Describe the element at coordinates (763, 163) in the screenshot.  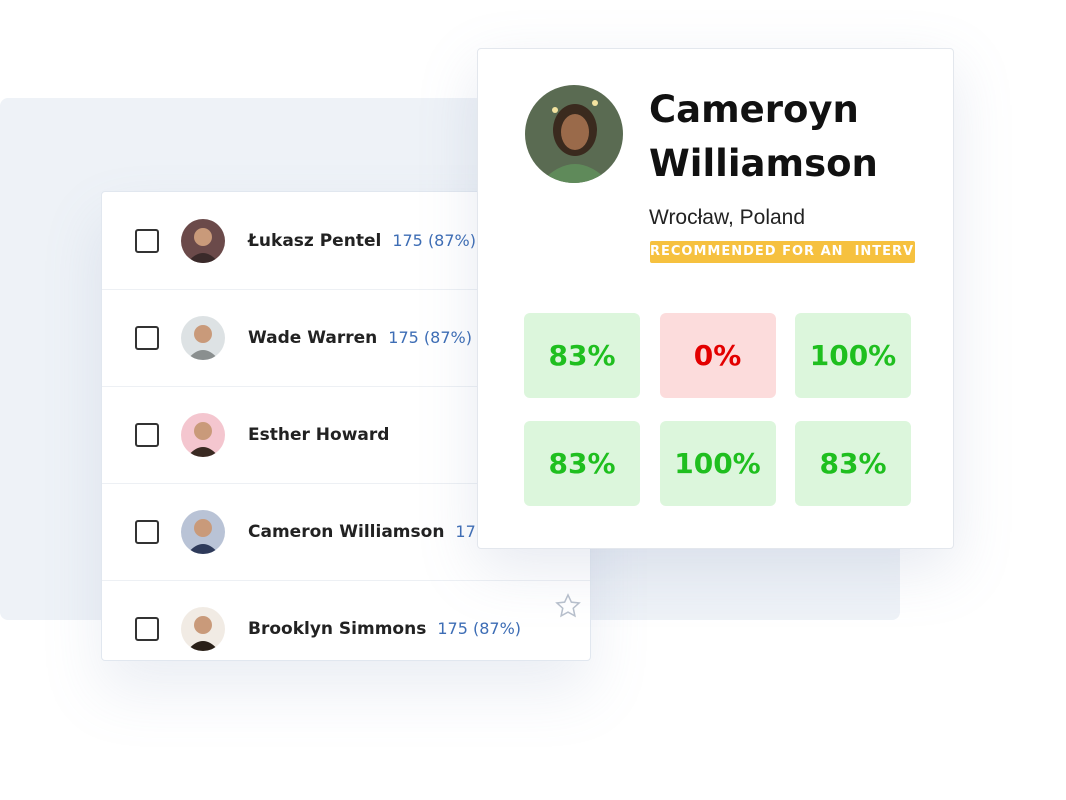
I see `name-line: Williamson` at that location.